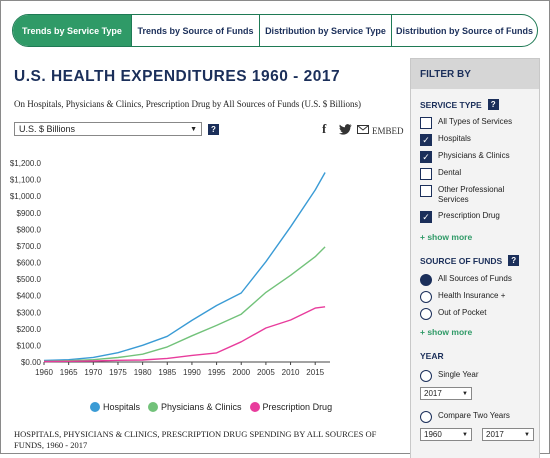 The height and width of the screenshot is (458, 550). What do you see at coordinates (72, 30) in the screenshot?
I see `tab-trends-by-service-type: Trends by Service Type` at bounding box center [72, 30].